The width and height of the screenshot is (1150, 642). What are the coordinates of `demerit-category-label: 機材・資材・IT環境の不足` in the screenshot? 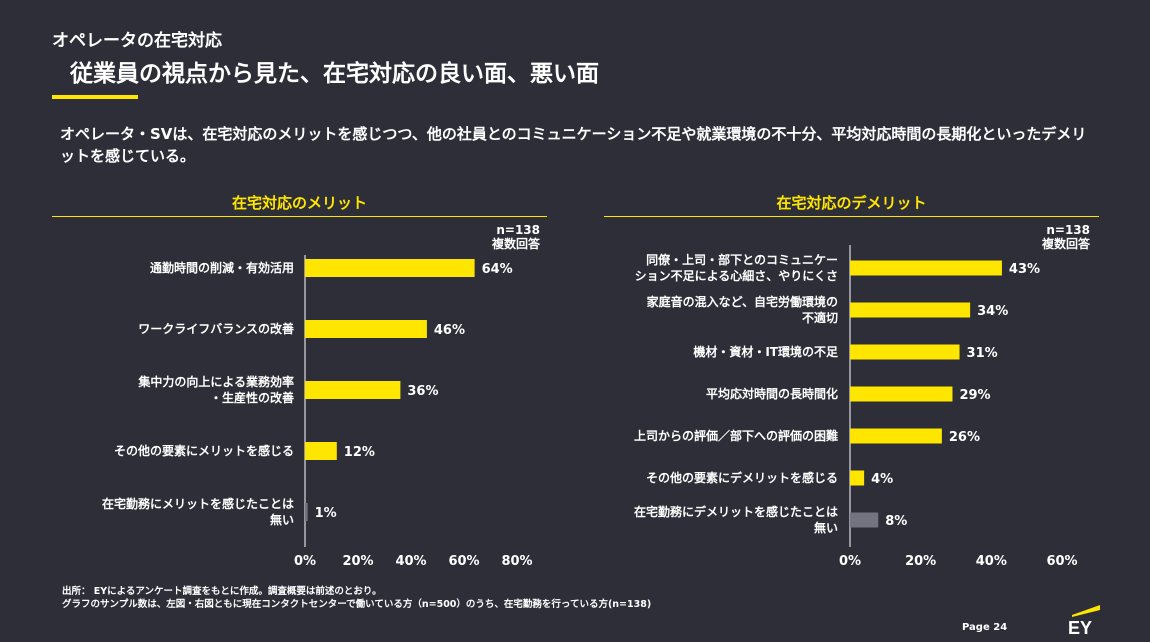 It's located at (765, 351).